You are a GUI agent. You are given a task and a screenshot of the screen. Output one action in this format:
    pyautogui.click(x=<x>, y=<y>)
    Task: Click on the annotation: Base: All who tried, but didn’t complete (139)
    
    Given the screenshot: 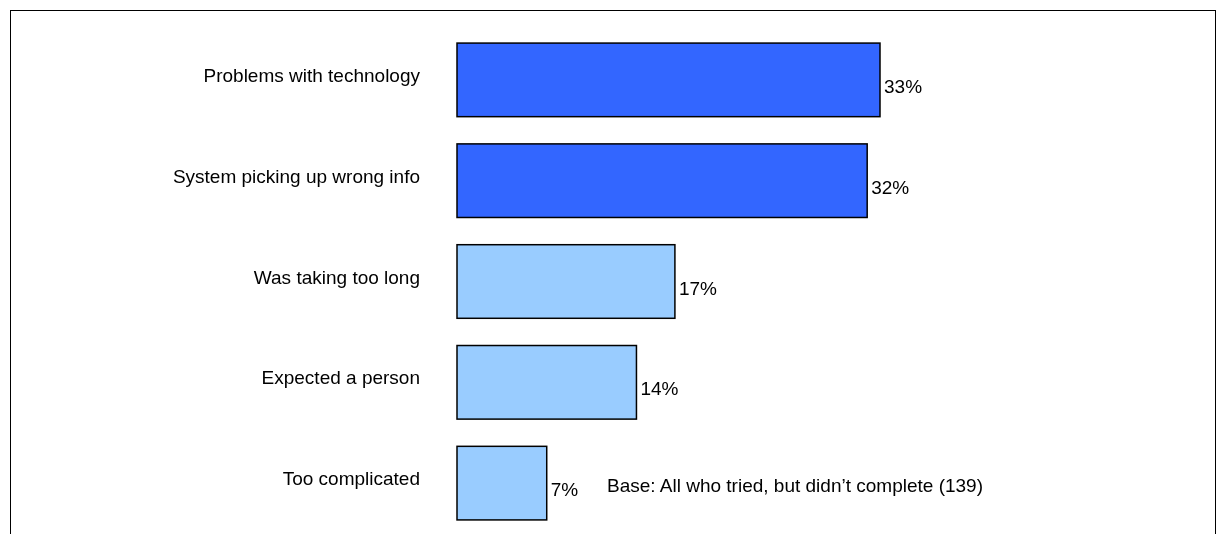 What is the action you would take?
    pyautogui.click(x=795, y=485)
    